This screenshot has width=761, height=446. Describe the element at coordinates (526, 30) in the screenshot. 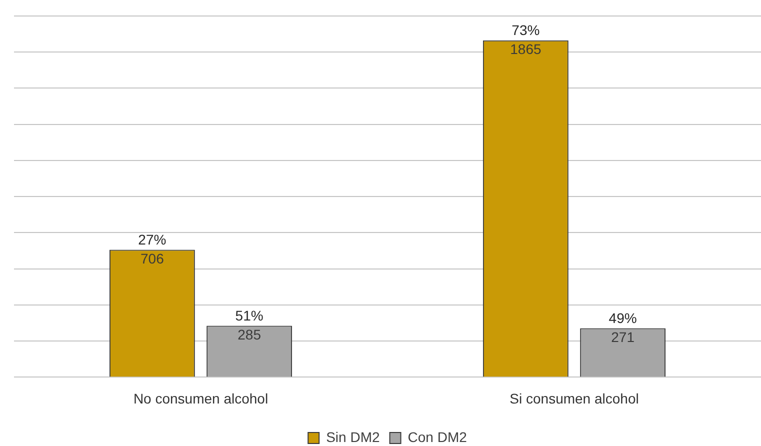

I see `annotation: 73%` at that location.